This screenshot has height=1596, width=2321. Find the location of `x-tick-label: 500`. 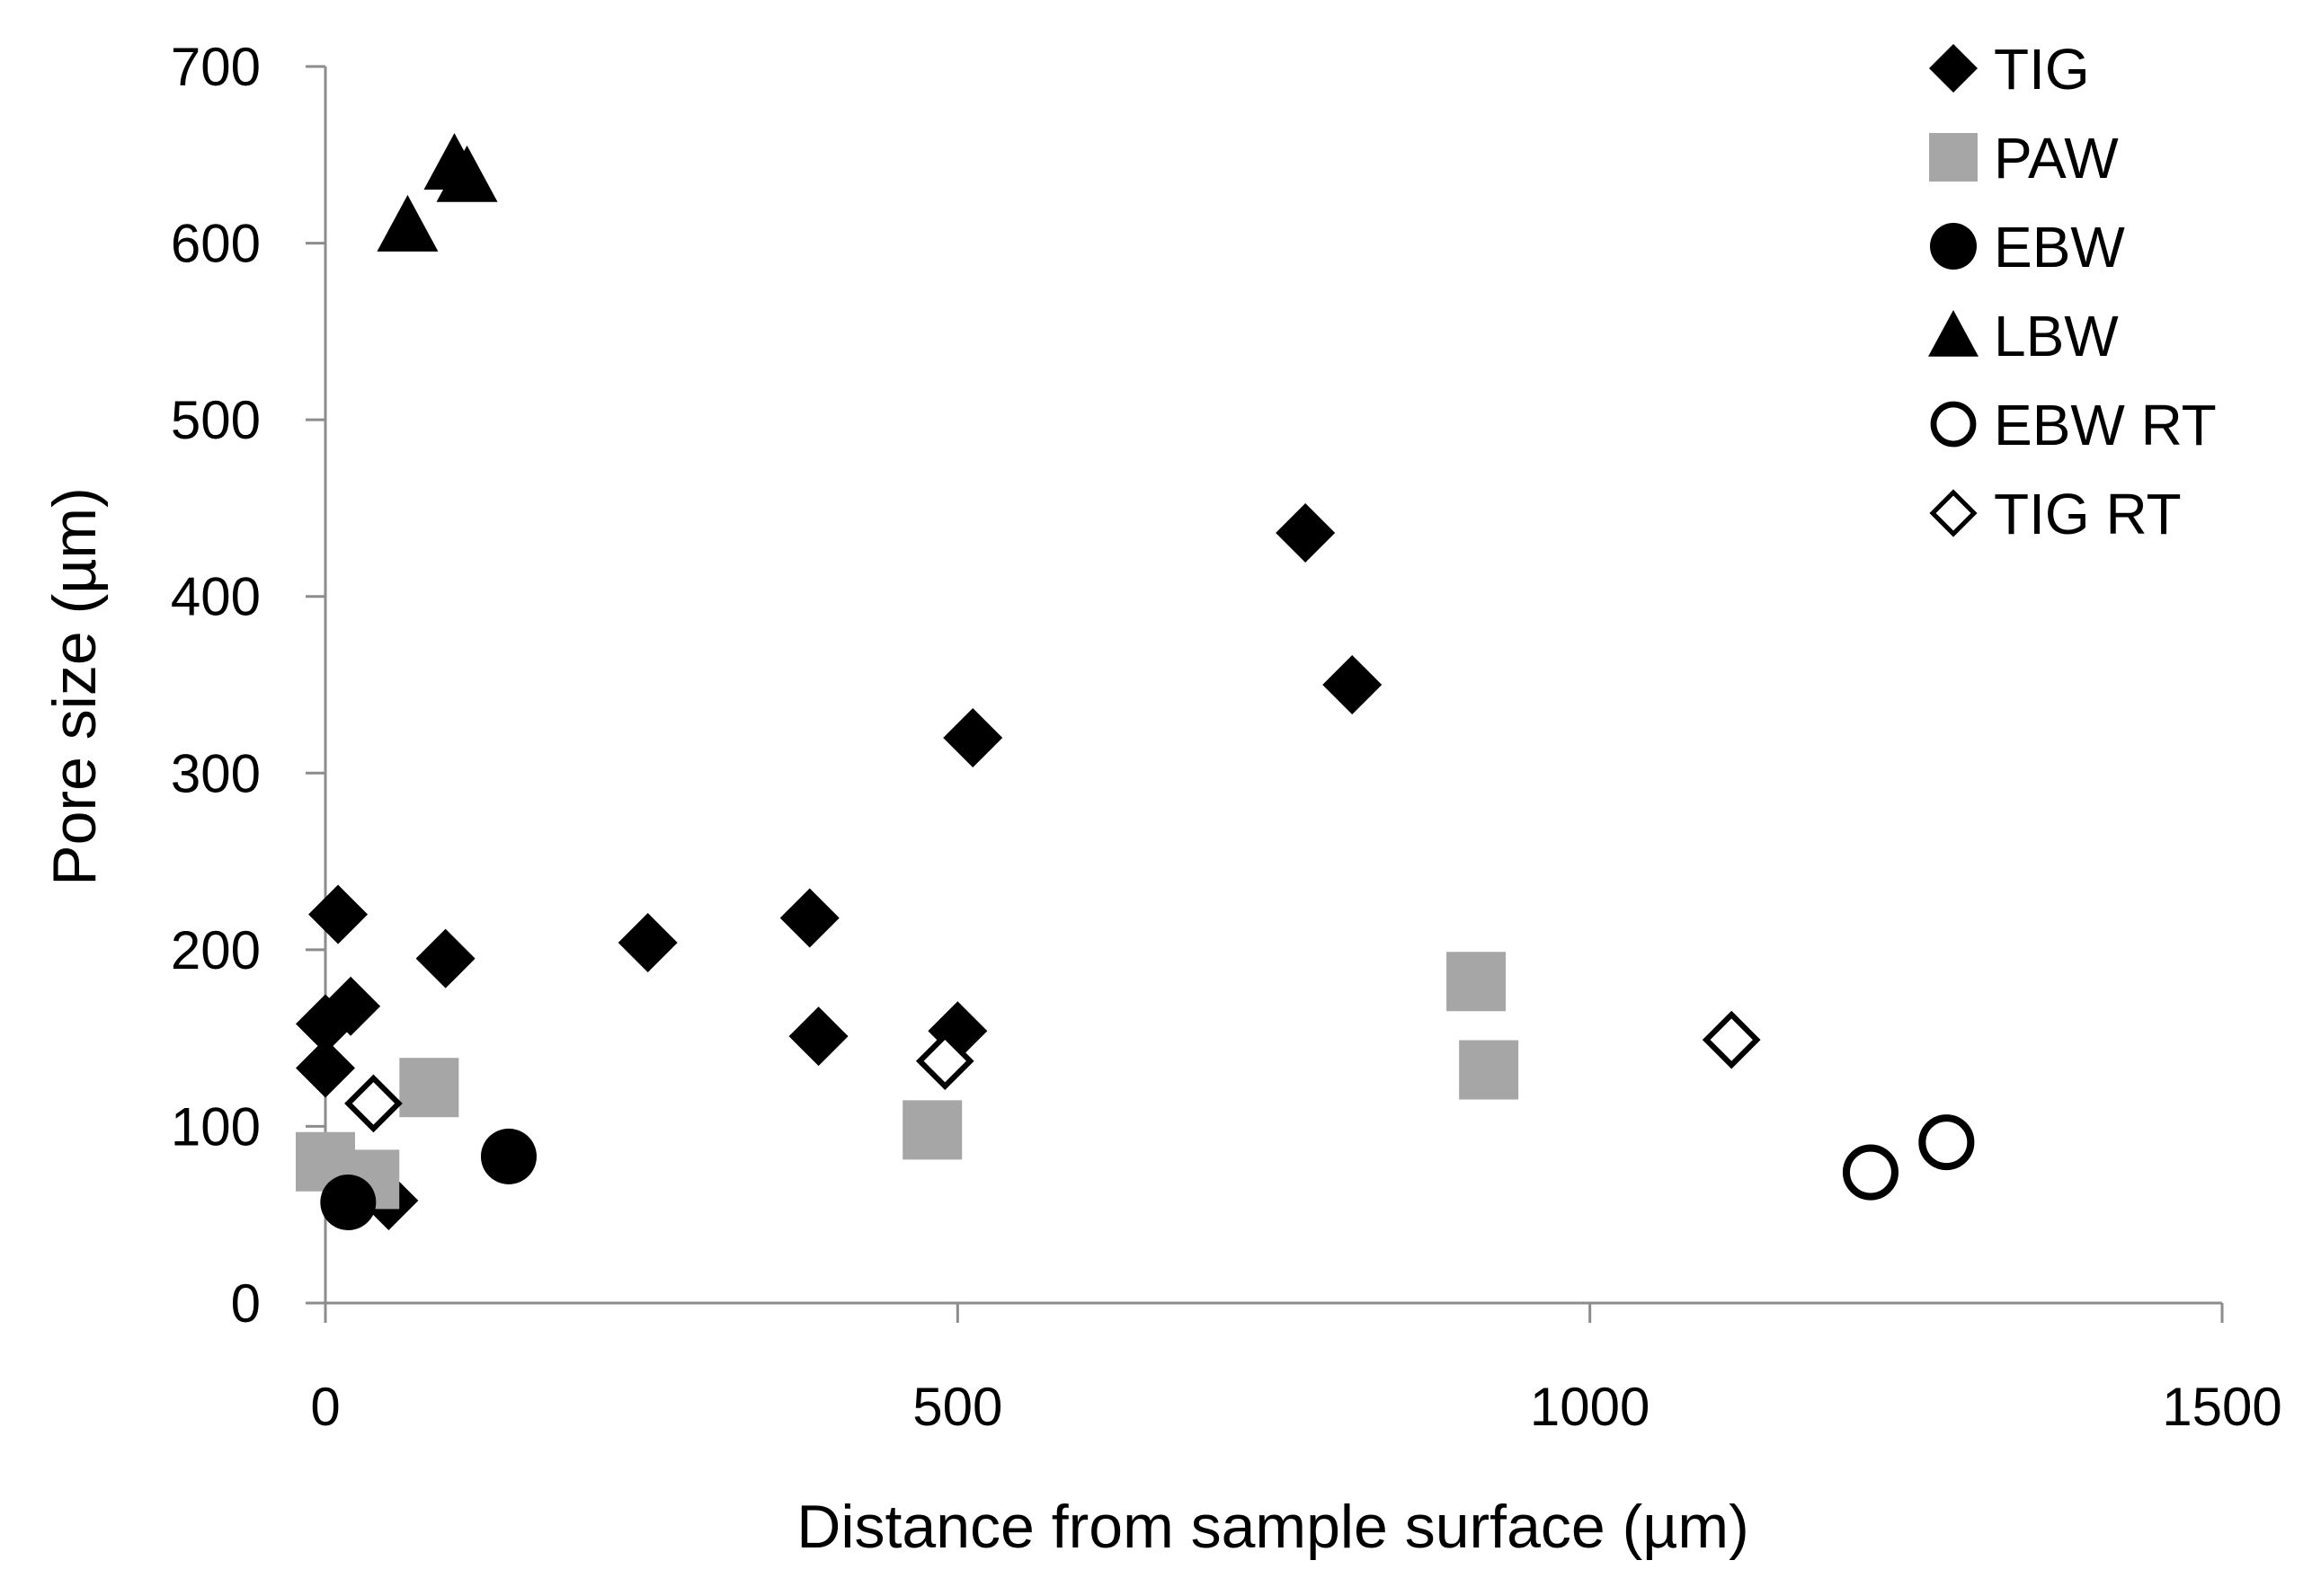

x-tick-label: 500 is located at coordinates (957, 1407).